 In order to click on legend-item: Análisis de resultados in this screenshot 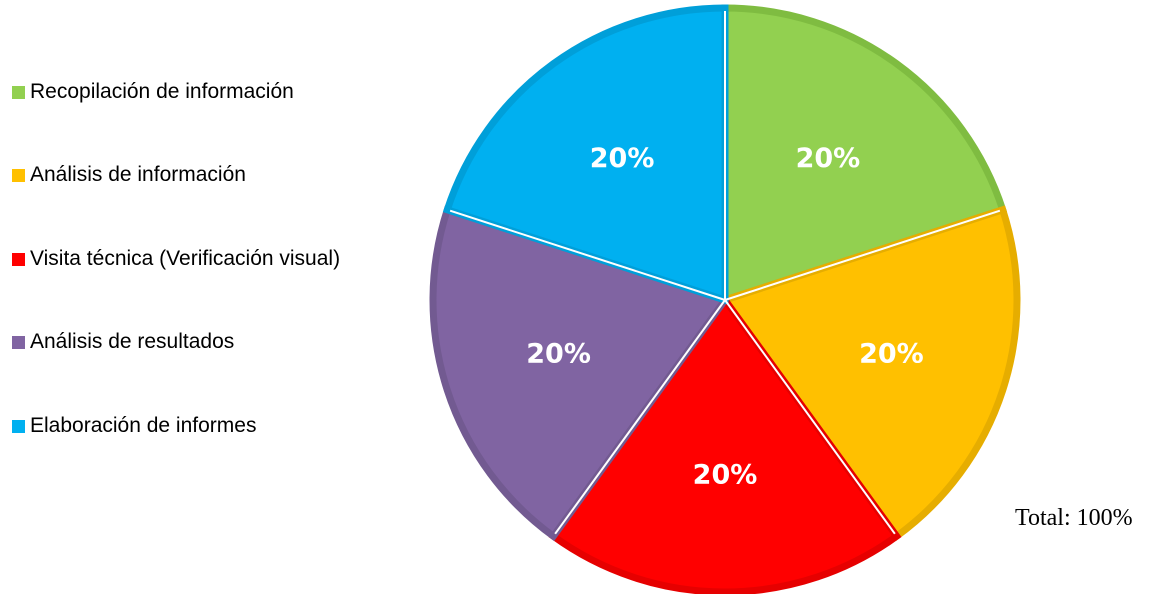, I will do `click(123, 342)`.